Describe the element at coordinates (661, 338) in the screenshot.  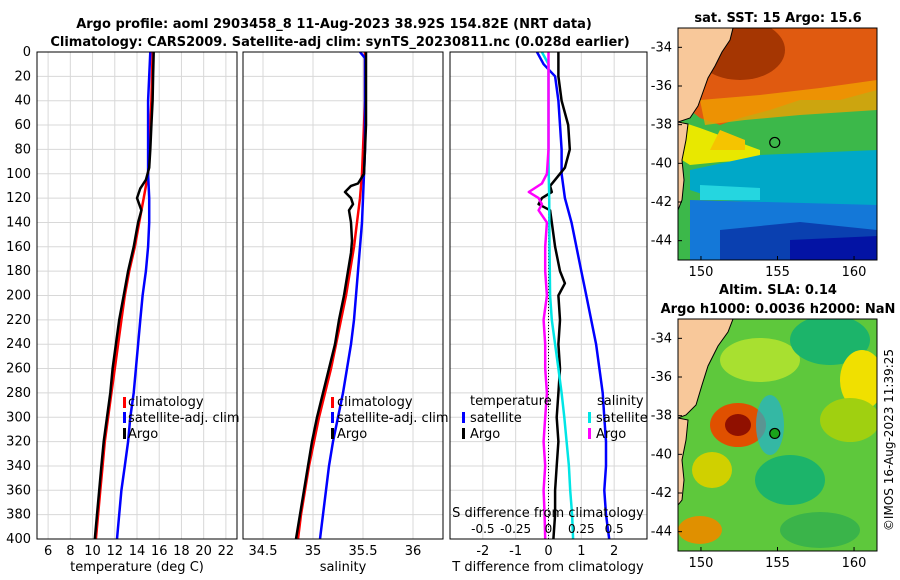
I see `lat-tick-label: -34` at that location.